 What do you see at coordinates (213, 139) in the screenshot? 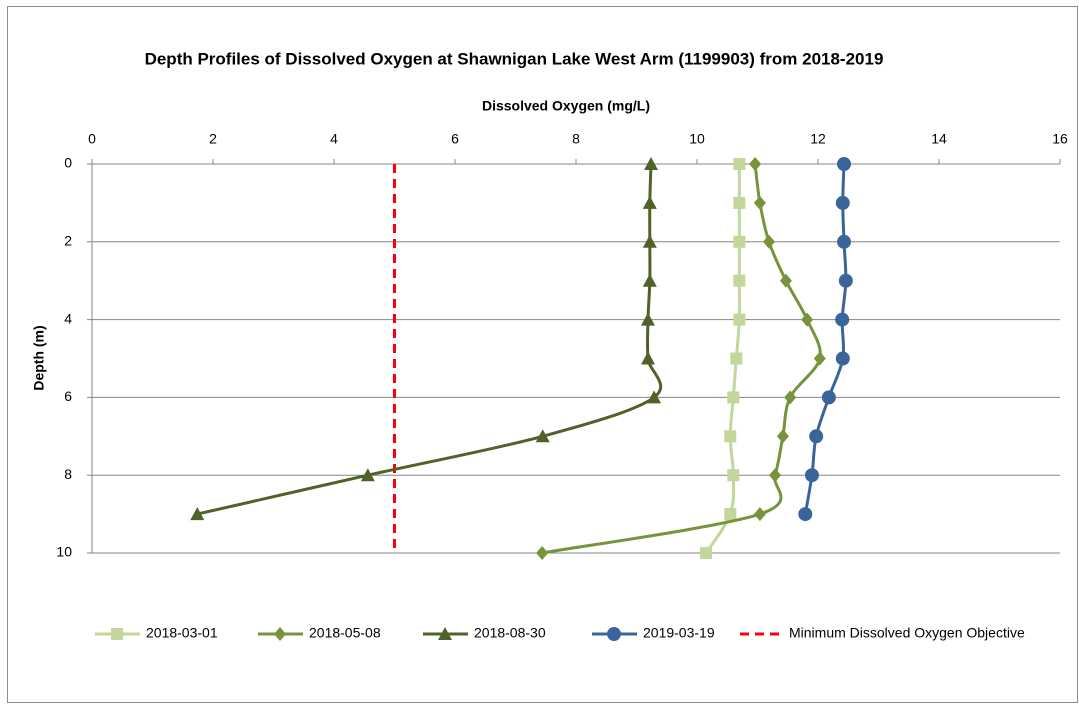
I see `x-tick-label: 2` at bounding box center [213, 139].